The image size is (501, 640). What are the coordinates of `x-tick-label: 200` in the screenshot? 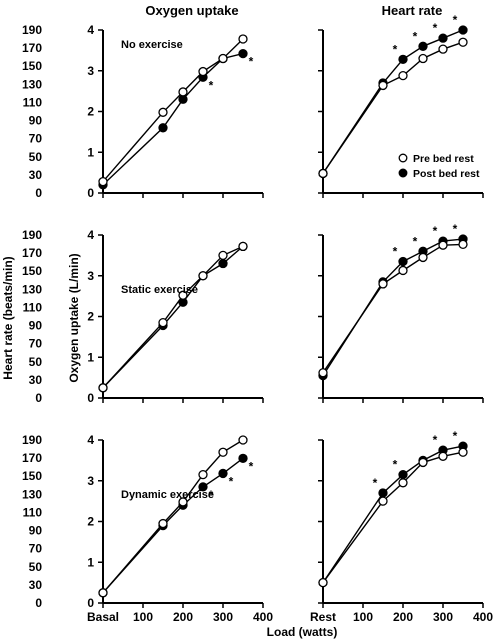 It's located at (183, 617).